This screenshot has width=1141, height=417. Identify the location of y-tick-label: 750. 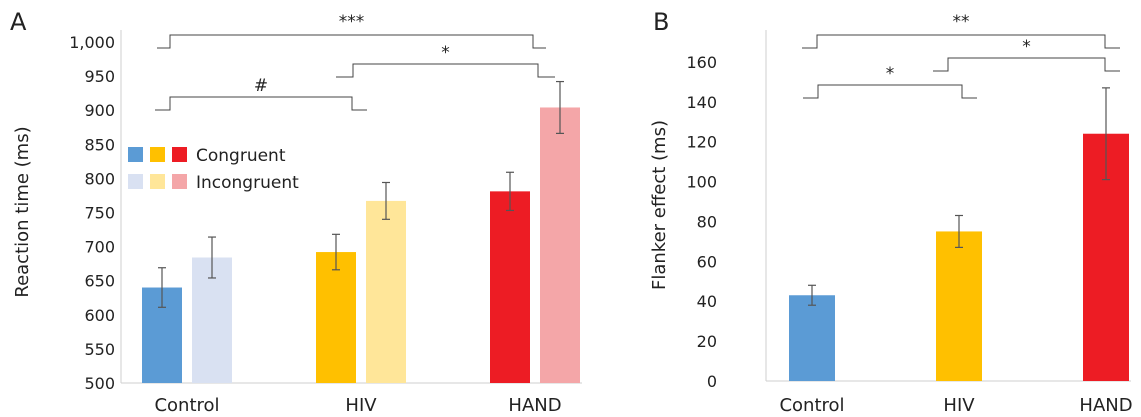
(99, 213).